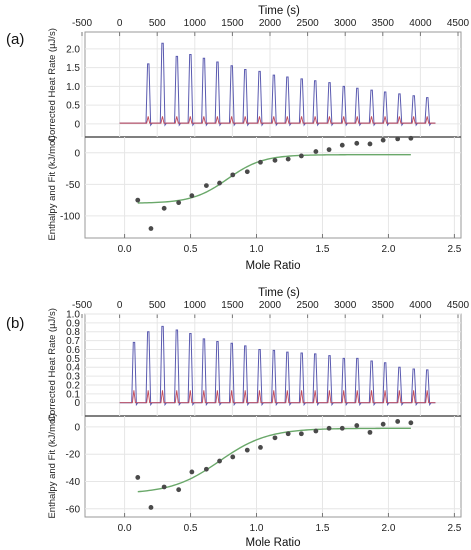 Image resolution: width=471 pixels, height=550 pixels. What do you see at coordinates (73, 509) in the screenshot?
I see `enthalpy-y-tick-label: -60` at bounding box center [73, 509].